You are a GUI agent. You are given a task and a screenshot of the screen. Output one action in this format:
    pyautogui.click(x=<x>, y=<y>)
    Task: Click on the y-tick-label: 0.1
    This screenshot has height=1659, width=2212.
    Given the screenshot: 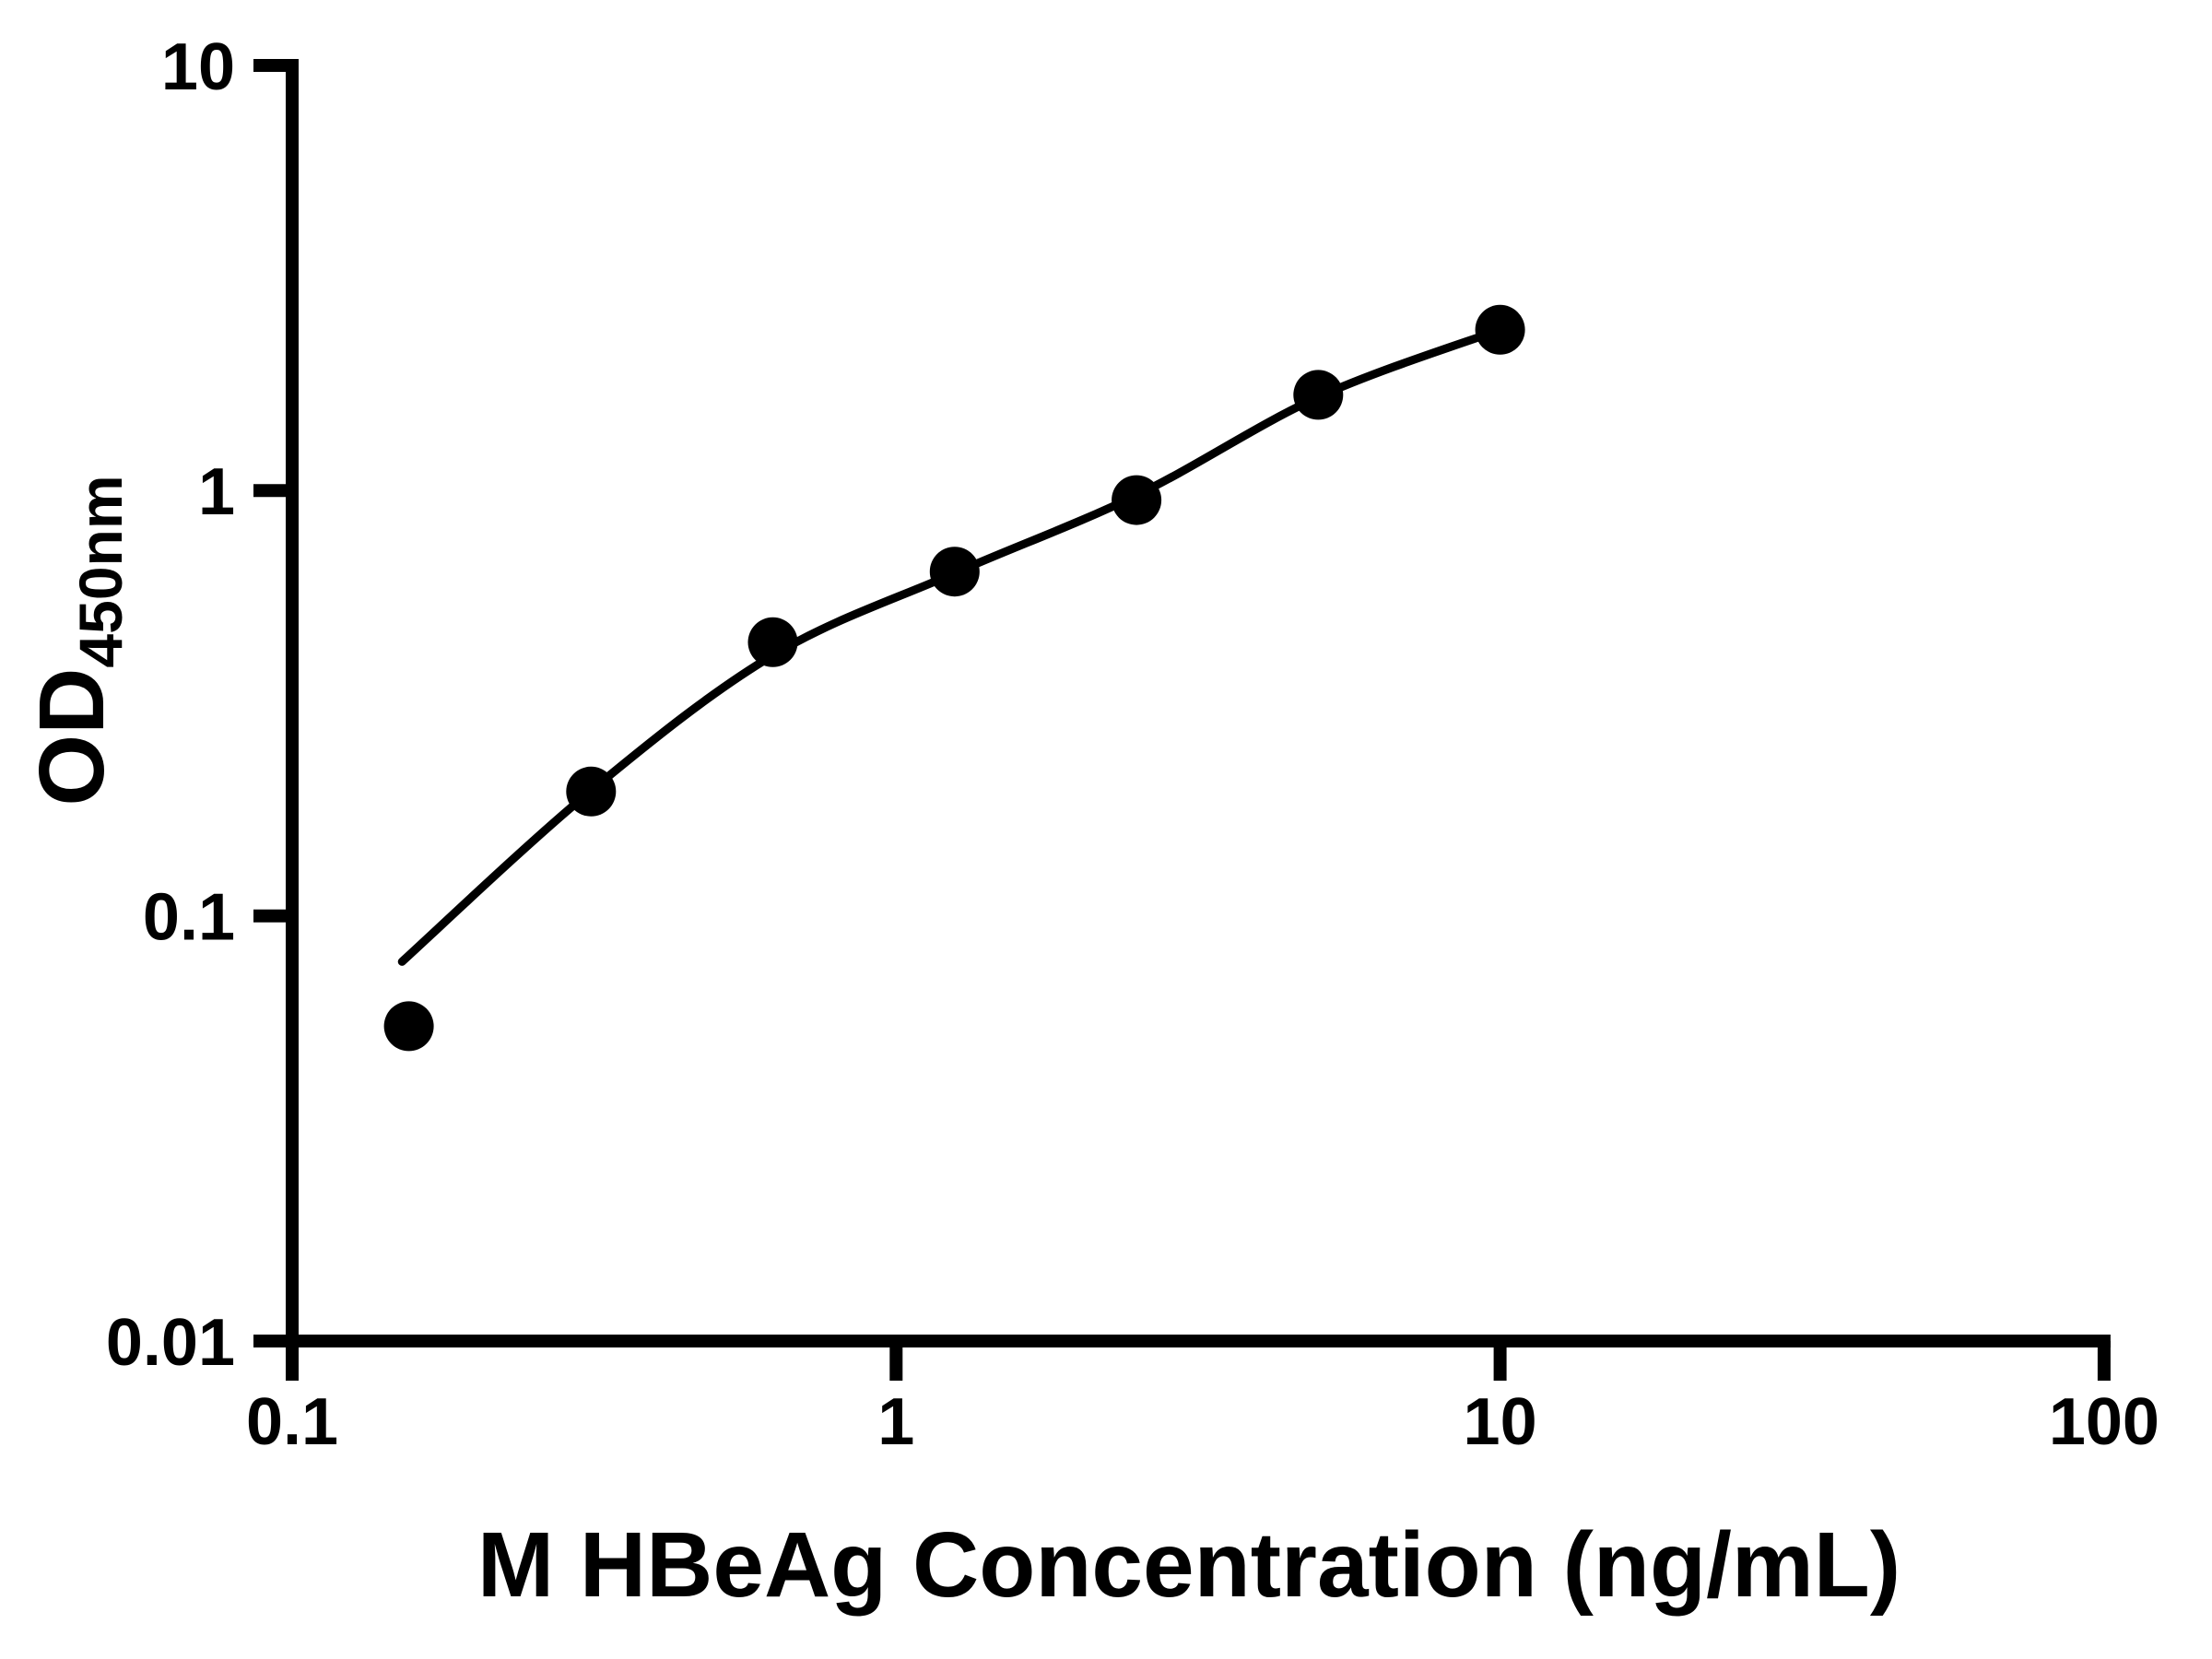 What is the action you would take?
    pyautogui.click(x=189, y=918)
    